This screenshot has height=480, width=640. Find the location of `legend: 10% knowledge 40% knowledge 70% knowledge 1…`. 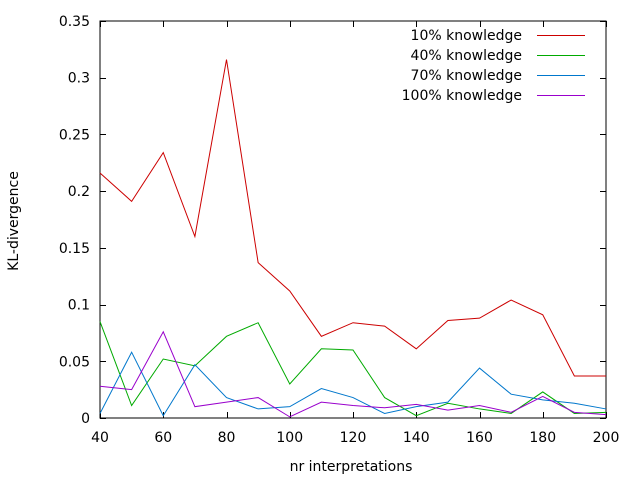

legend: 10% knowledge 40% knowledge 70% knowledge 1… is located at coordinates (493, 66).